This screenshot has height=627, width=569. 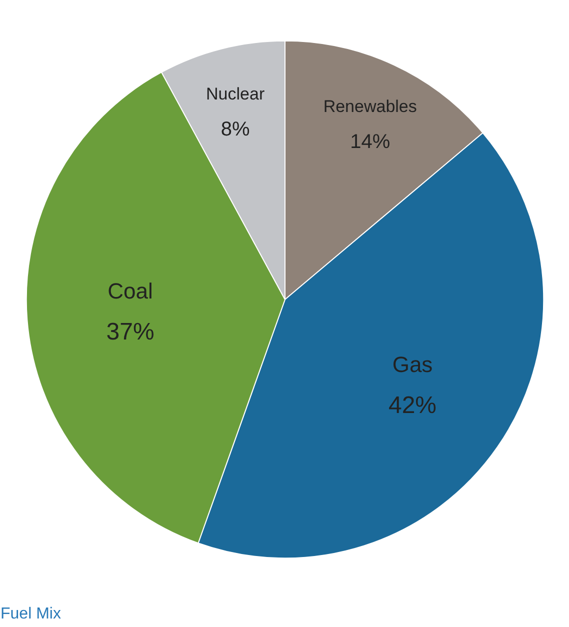 What do you see at coordinates (370, 141) in the screenshot?
I see `data-label: 14%` at bounding box center [370, 141].